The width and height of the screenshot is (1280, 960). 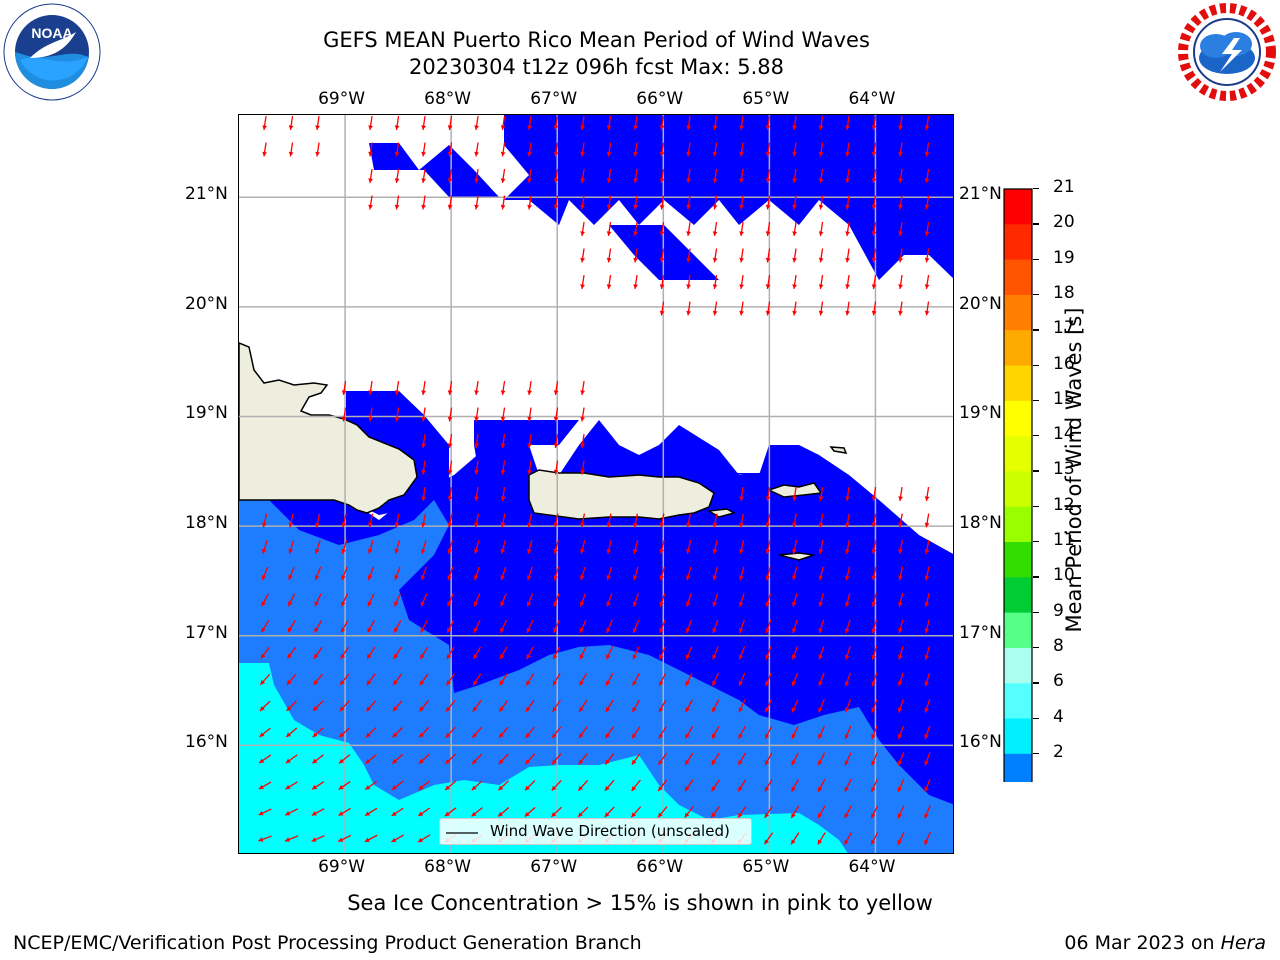 I want to click on legend-line-icon, so click(x=462, y=833).